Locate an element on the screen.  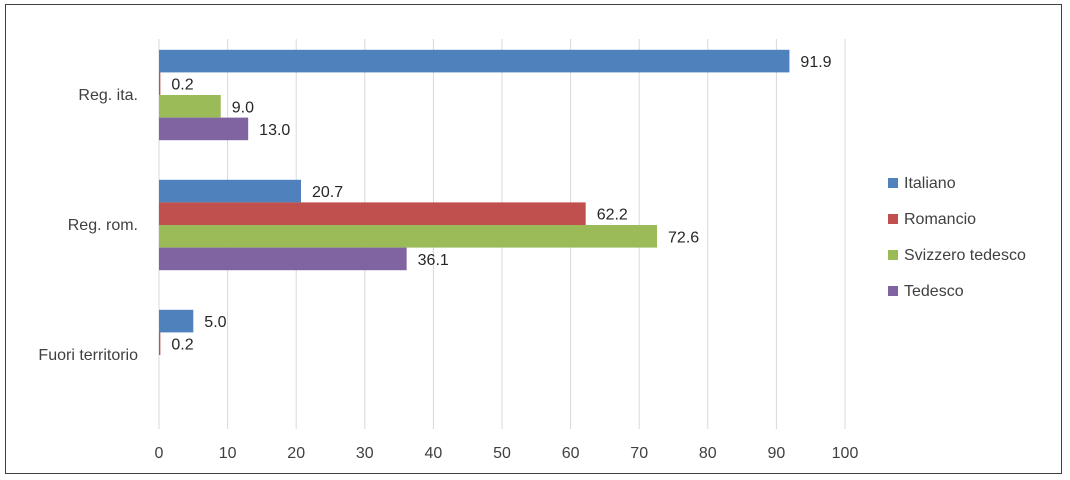
category-label: Fuori territorio is located at coordinates (88, 355).